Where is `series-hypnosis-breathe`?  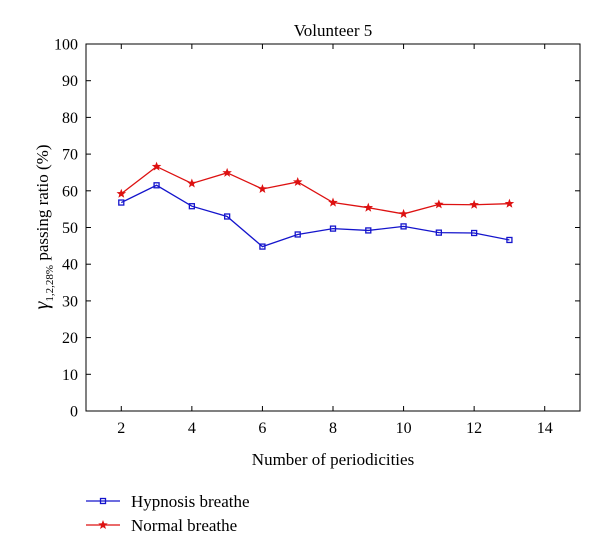
series-hypnosis-breathe is located at coordinates (315, 216).